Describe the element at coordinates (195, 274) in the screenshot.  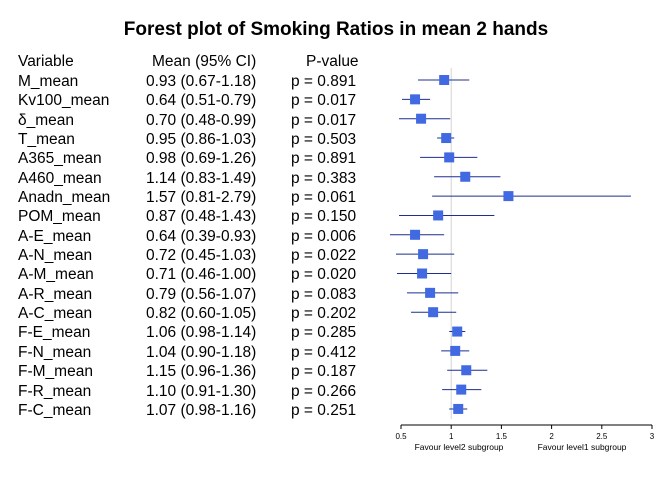
I see `table-row: A-M_mean 0.71 (0.46-1.00) p = 0.020` at that location.